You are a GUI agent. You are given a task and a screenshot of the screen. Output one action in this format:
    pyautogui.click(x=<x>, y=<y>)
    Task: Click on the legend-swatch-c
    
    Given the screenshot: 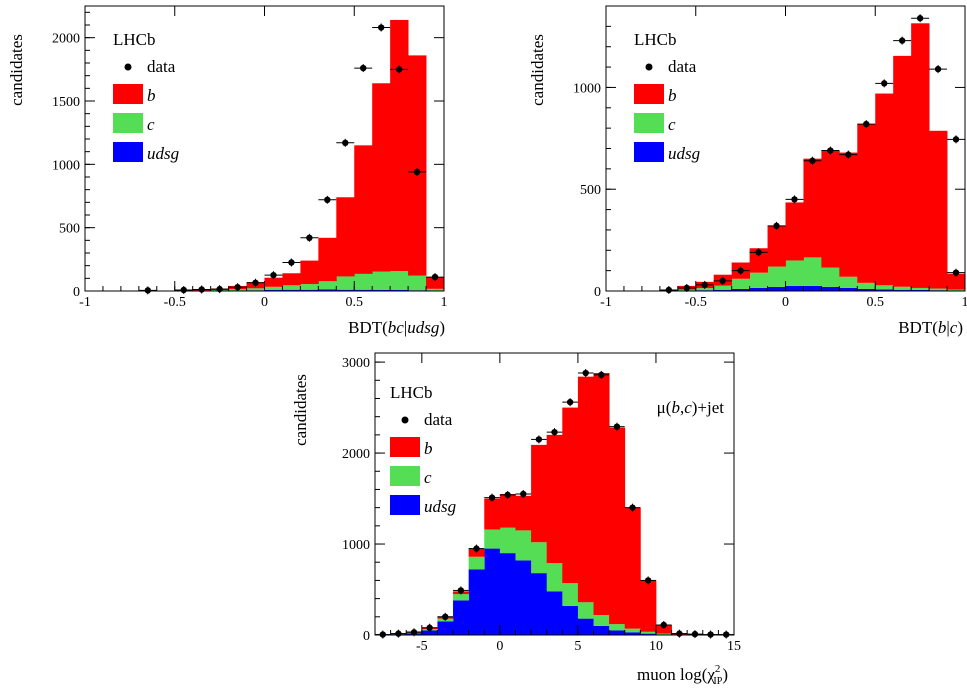 What is the action you would take?
    pyautogui.click(x=405, y=476)
    